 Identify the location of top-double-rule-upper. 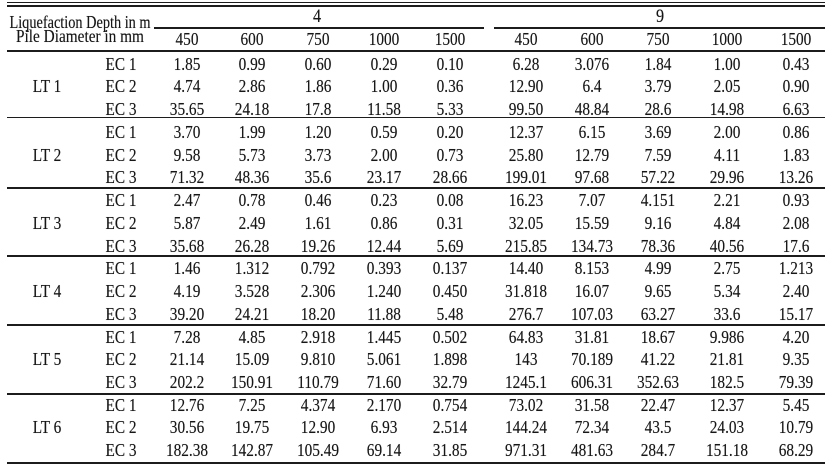
(416, 2).